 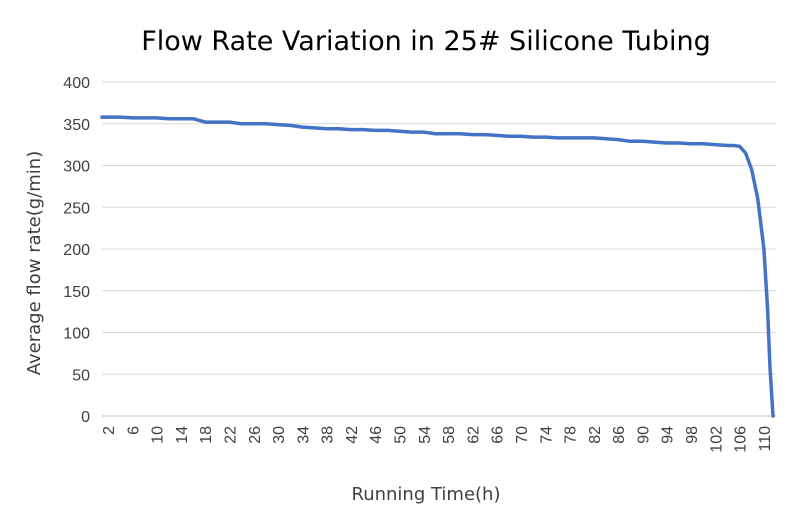 What do you see at coordinates (34, 263) in the screenshot?
I see `y-axis-label: Average flow rate(g/min)` at bounding box center [34, 263].